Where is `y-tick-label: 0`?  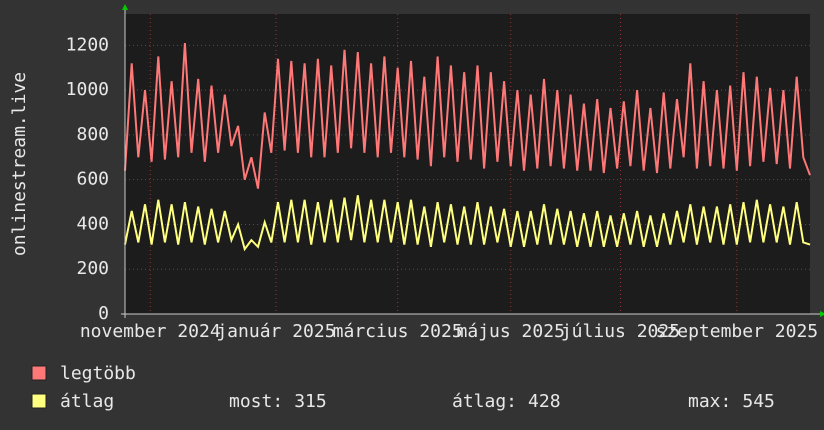 y-tick-label: 0 is located at coordinates (103, 313).